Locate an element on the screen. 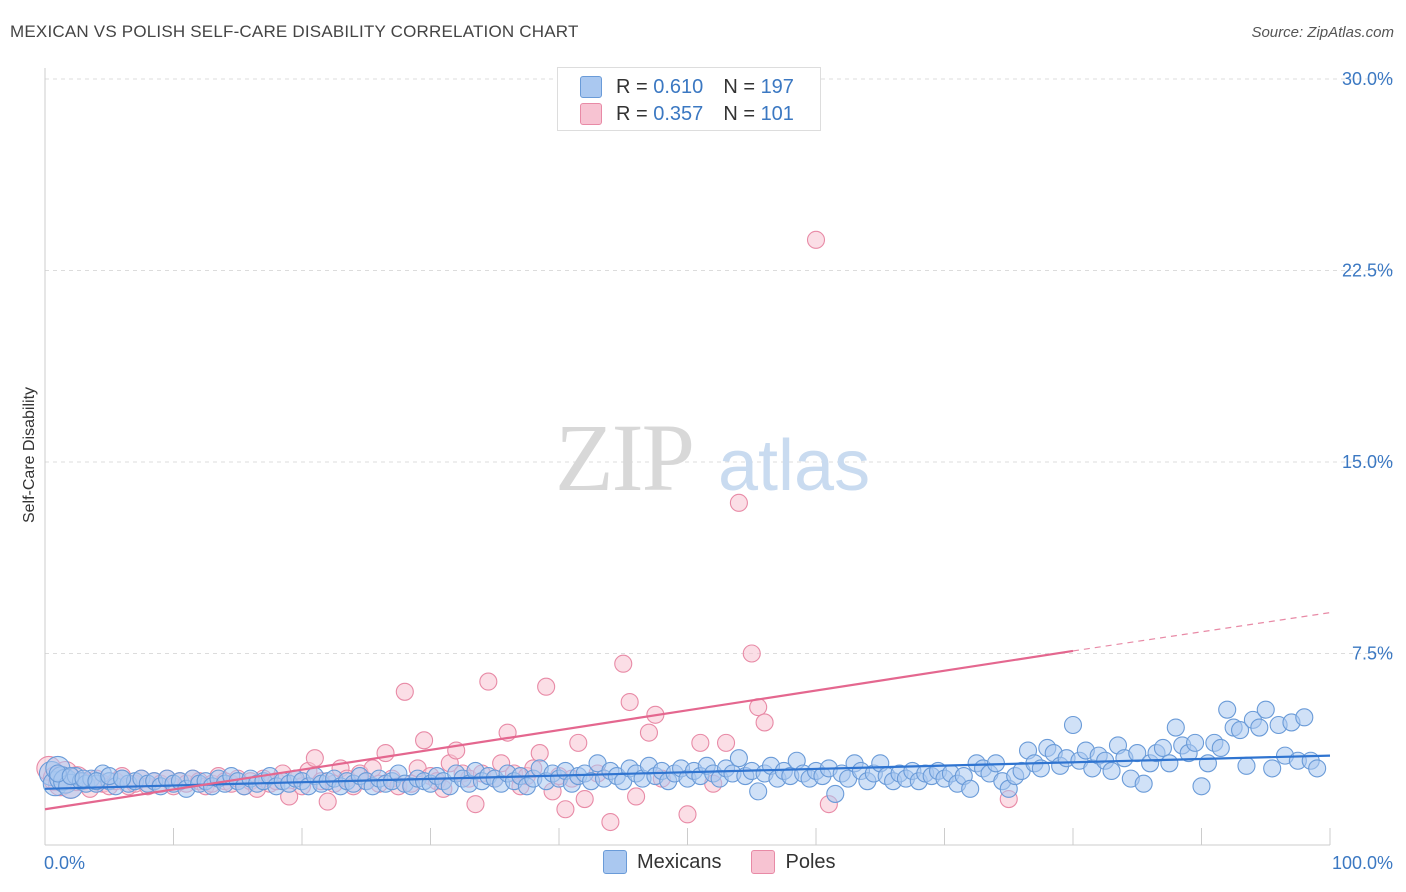  legend-label-mexicans: Mexicans is located at coordinates (679, 861).